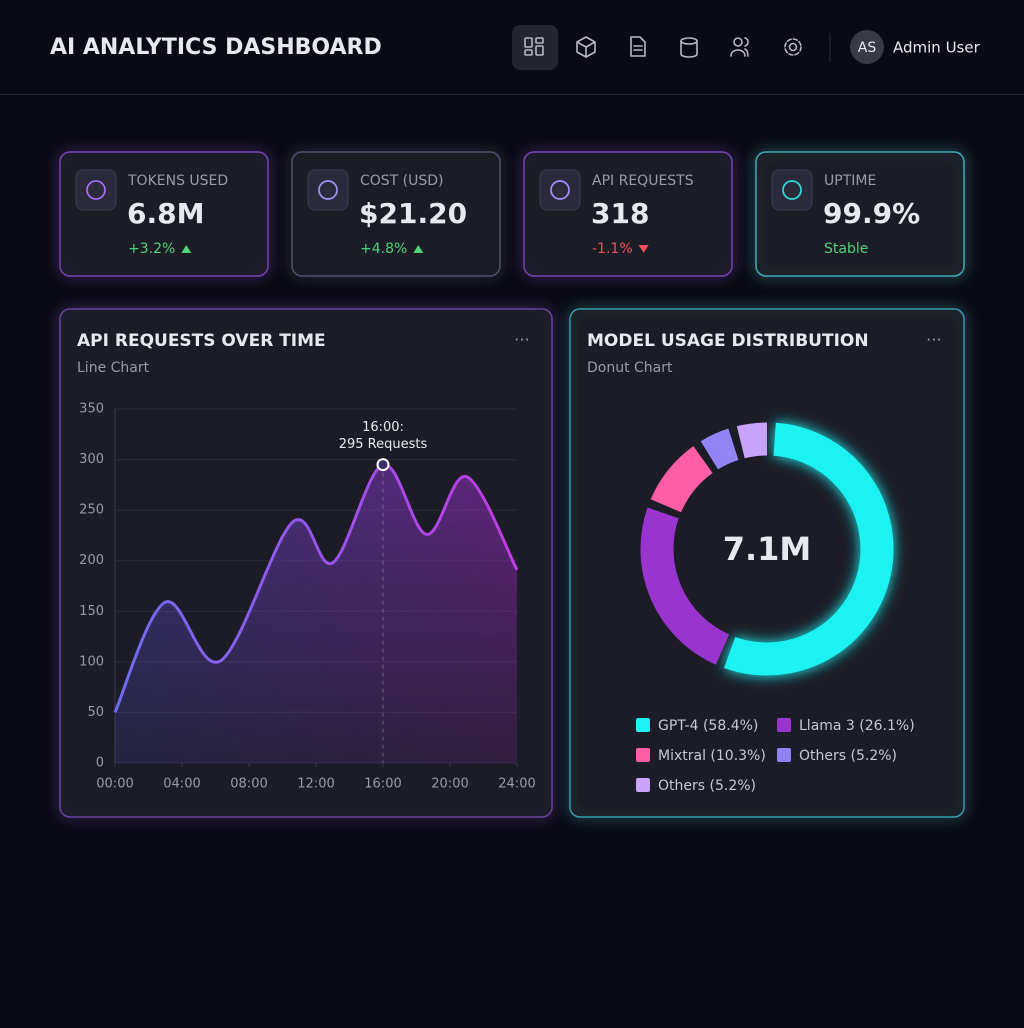 Image resolution: width=1024 pixels, height=1028 pixels. I want to click on x-tick-label: 12:00, so click(315, 784).